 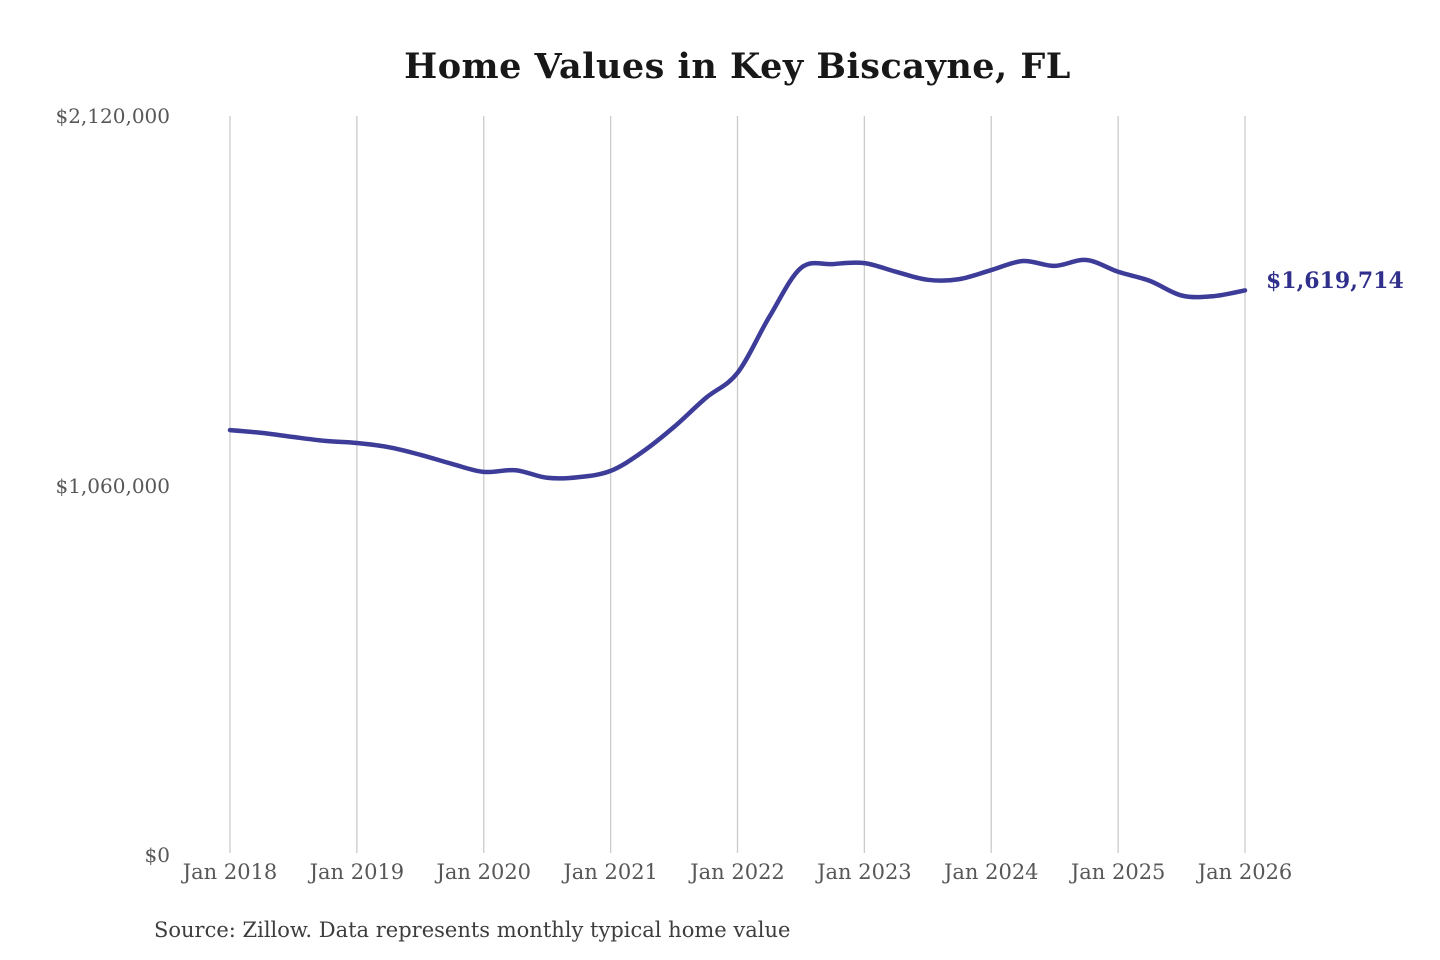 I want to click on x-axis-tick-label: Jan 2024, so click(x=991, y=872).